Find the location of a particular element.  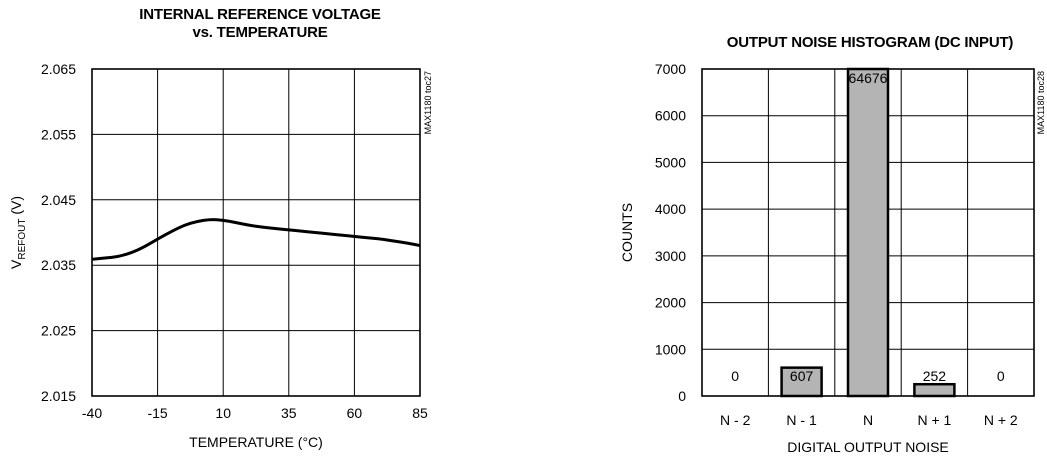

y-tick-label: 2.065 is located at coordinates (58, 69).